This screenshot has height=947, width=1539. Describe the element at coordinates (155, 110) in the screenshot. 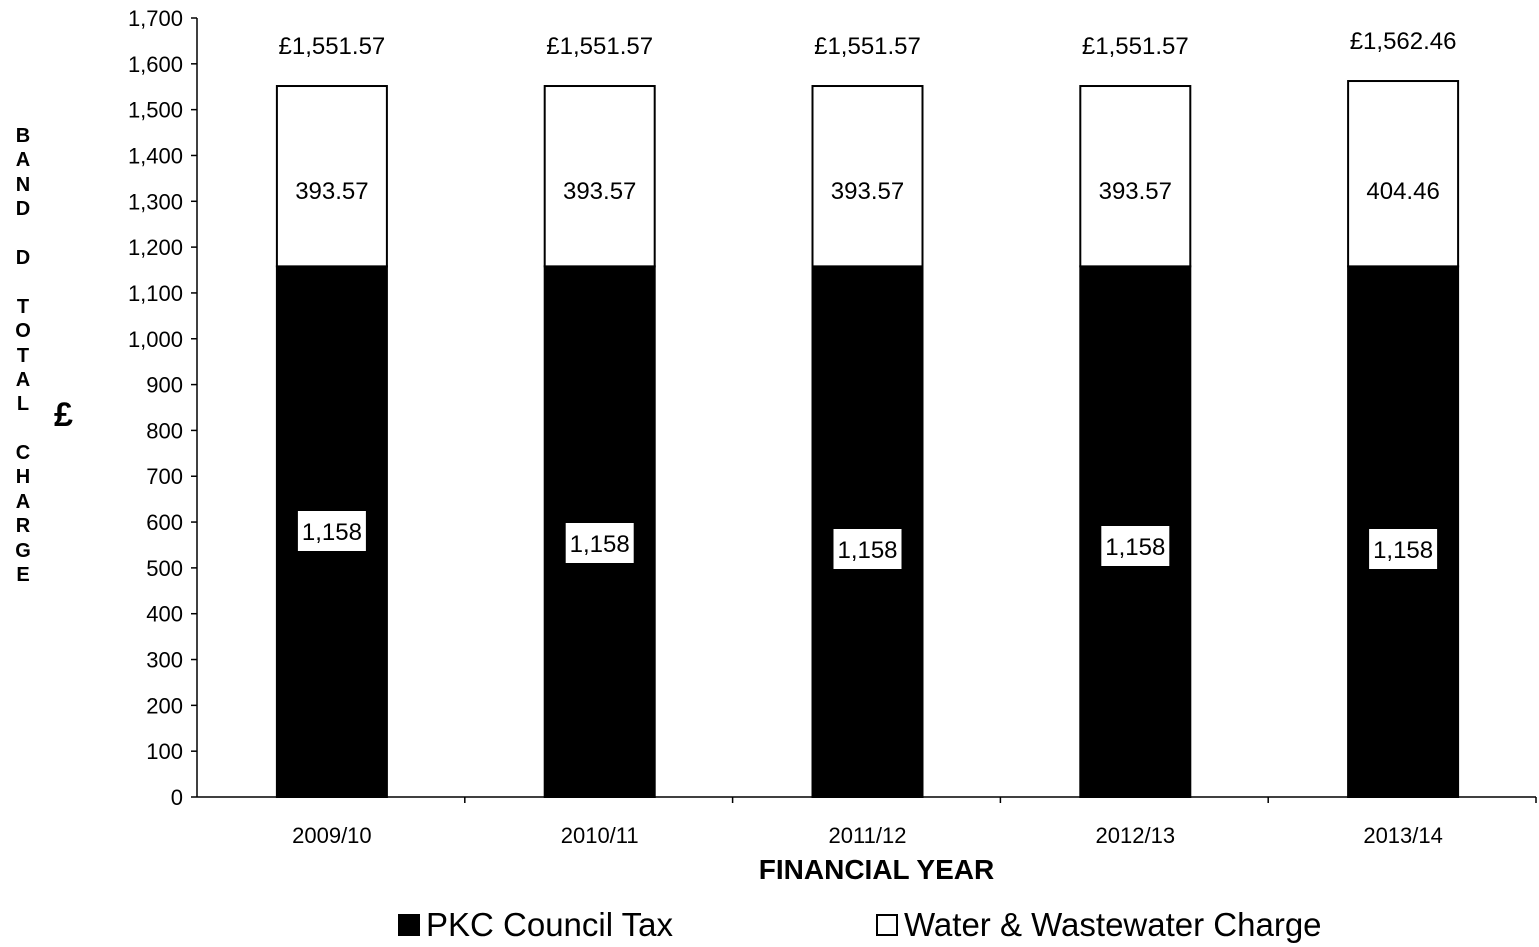

I see `y-tick-label: 1,500` at that location.